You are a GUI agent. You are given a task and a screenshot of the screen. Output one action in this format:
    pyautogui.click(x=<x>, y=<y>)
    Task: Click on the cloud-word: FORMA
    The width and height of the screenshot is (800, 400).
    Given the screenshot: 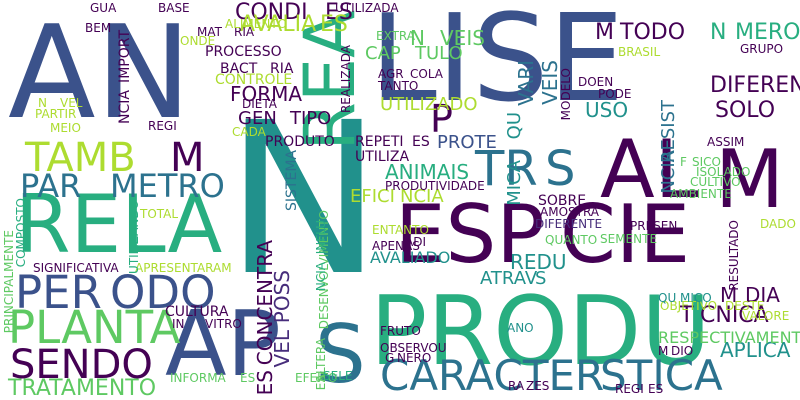 What is the action you would take?
    pyautogui.click(x=266, y=94)
    